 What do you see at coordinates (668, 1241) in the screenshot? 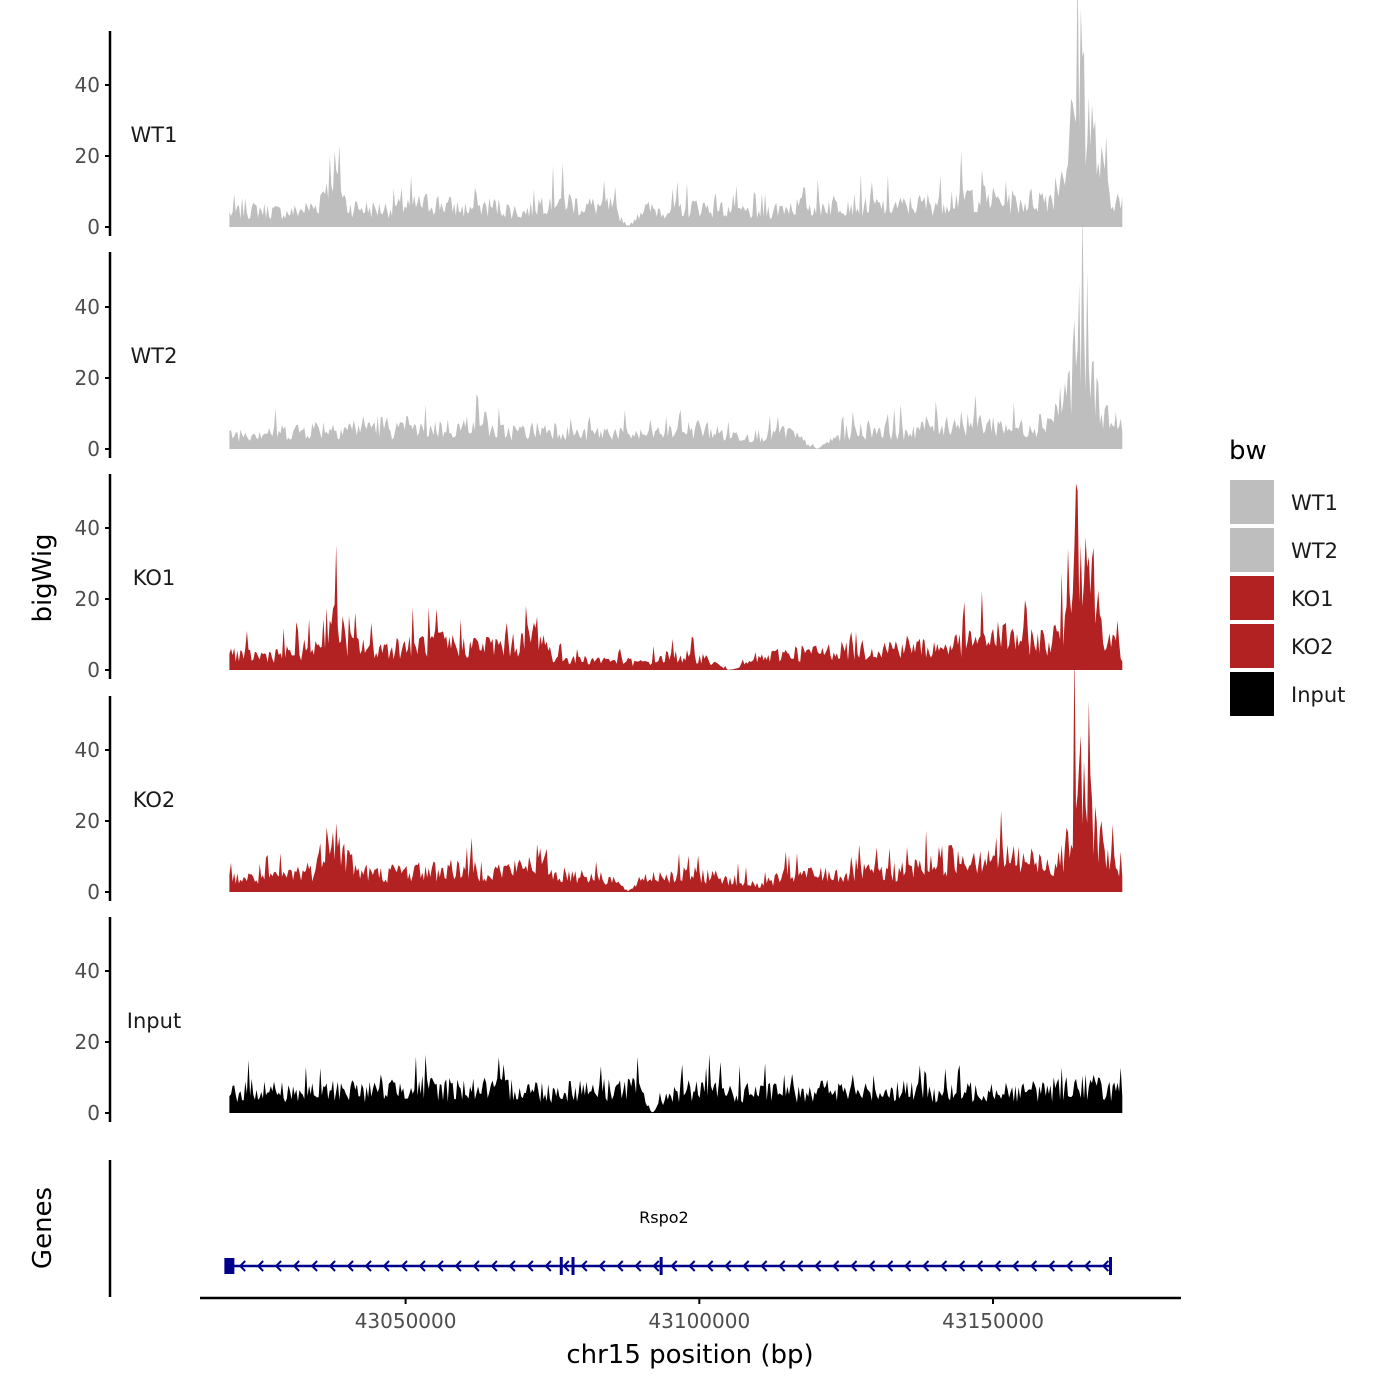
I see `gene-rspo2: Rspo2` at bounding box center [668, 1241].